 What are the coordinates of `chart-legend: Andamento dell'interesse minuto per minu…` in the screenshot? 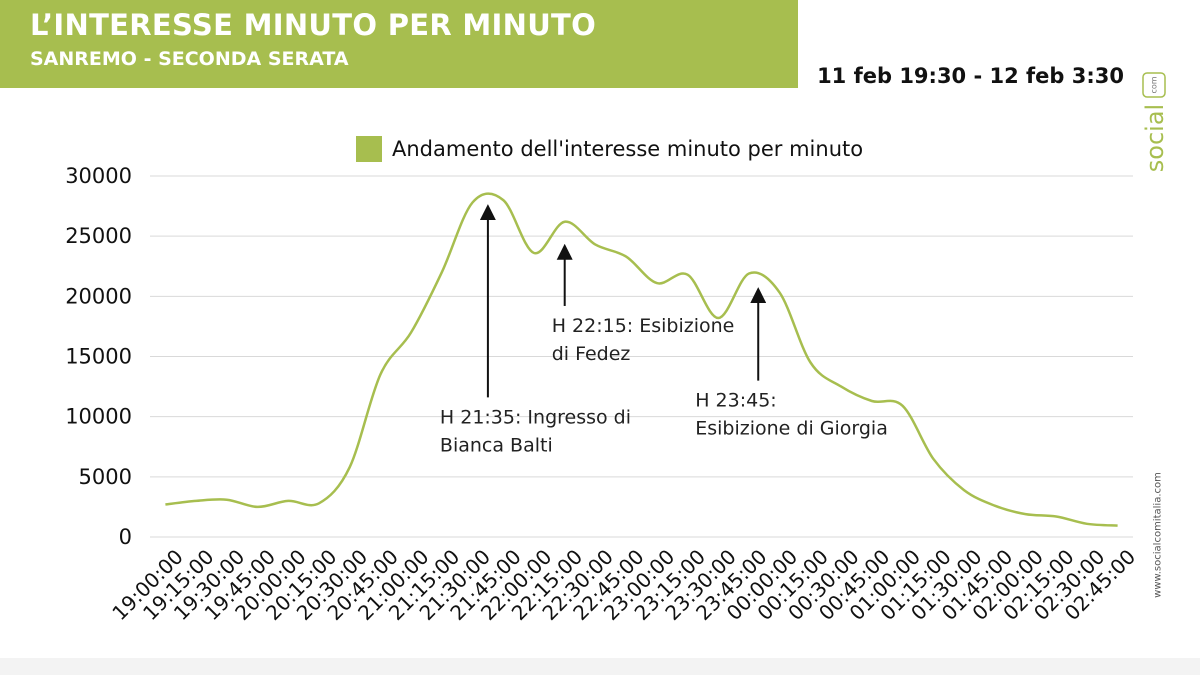 It's located at (609, 149).